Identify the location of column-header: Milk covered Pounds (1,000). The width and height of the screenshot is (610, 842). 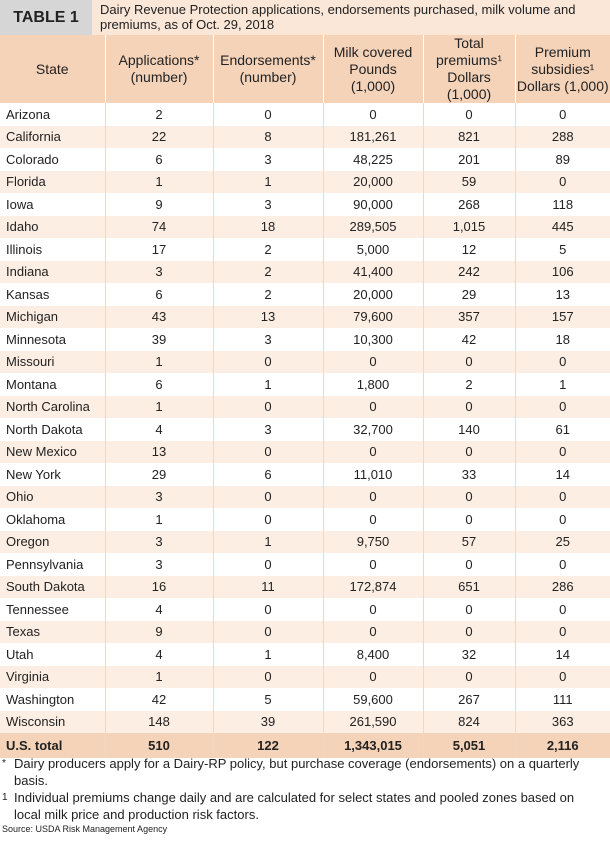
(372, 69).